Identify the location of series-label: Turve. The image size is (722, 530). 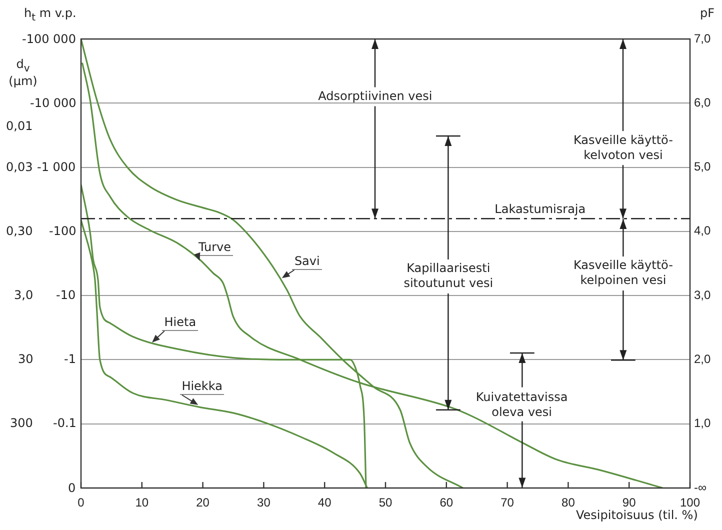
(214, 248).